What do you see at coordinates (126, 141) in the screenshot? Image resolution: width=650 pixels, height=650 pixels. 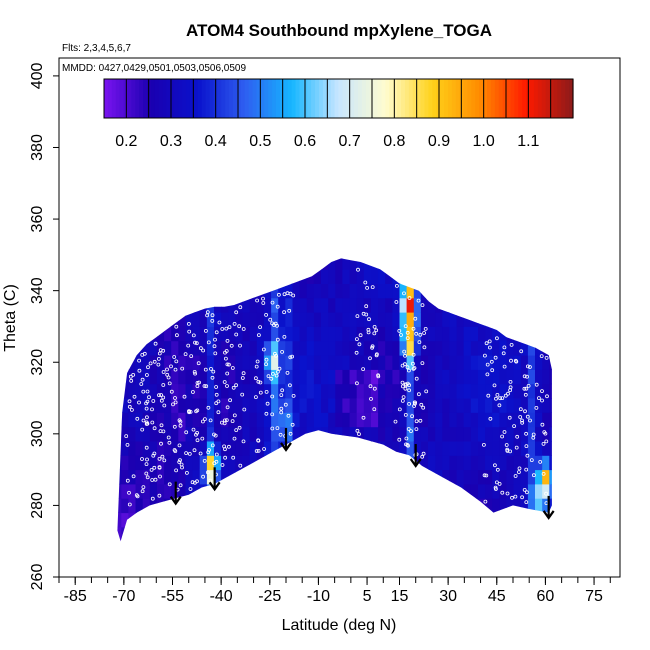 I see `colorbar-tick-label: 0.2` at bounding box center [126, 141].